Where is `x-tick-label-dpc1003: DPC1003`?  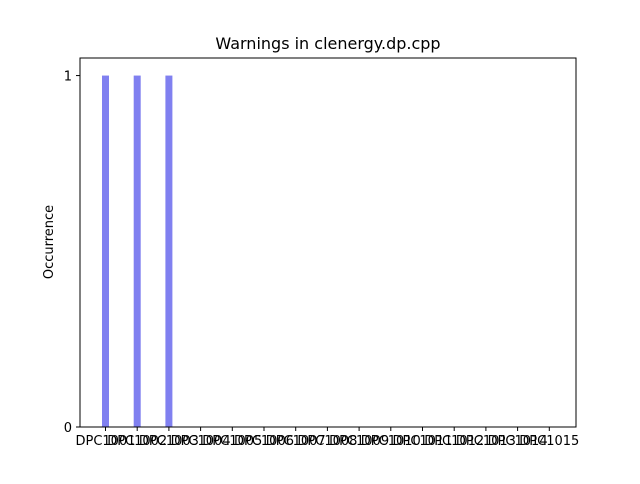
x-tick-label-dpc1003: DPC1003 is located at coordinates (169, 441).